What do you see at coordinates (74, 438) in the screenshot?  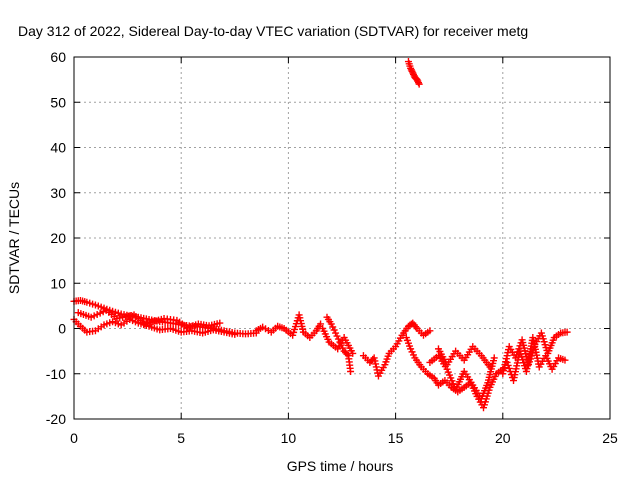 I see `x-tick-label: 0` at bounding box center [74, 438].